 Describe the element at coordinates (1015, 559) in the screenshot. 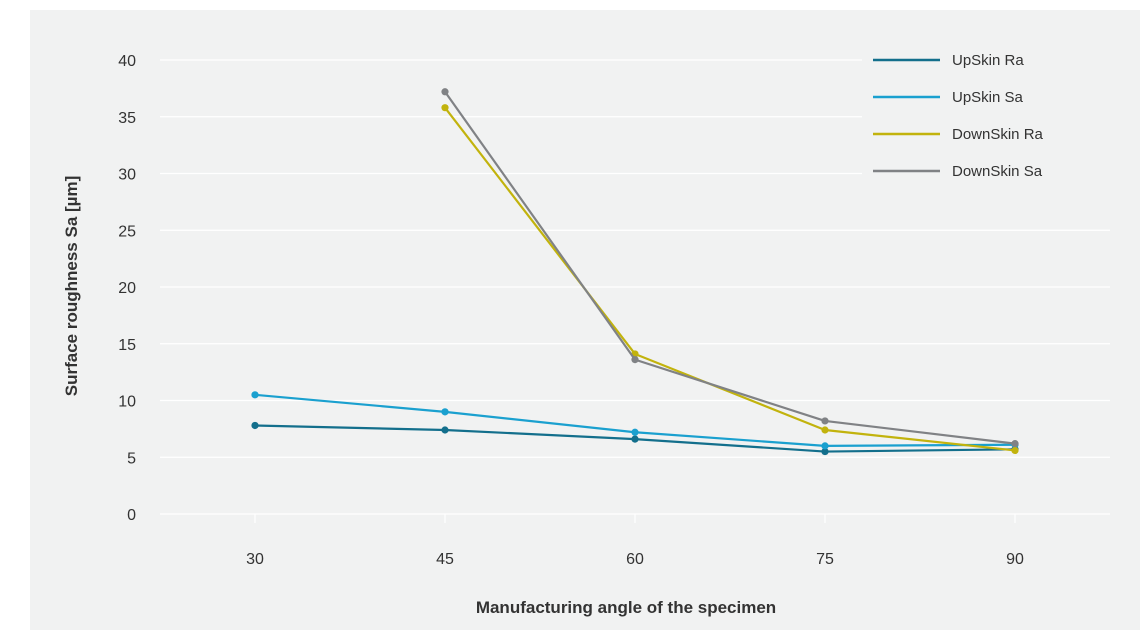

I see `x-tick-label: 90` at that location.